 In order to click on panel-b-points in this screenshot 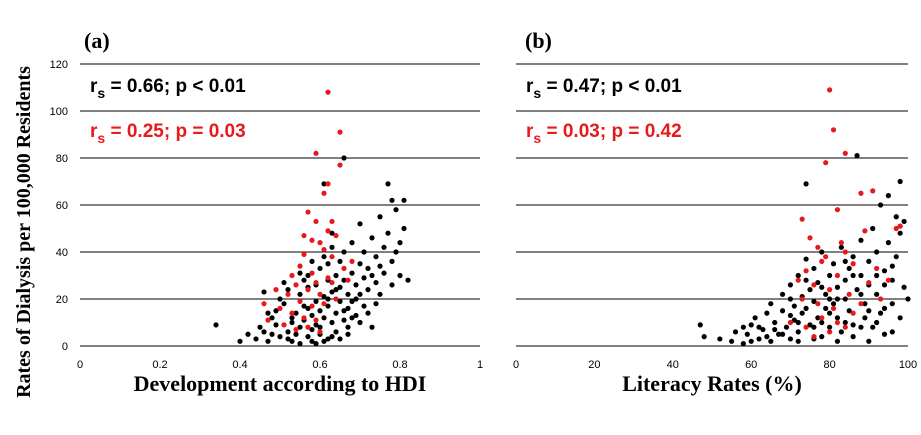, I will do `click(804, 217)`.